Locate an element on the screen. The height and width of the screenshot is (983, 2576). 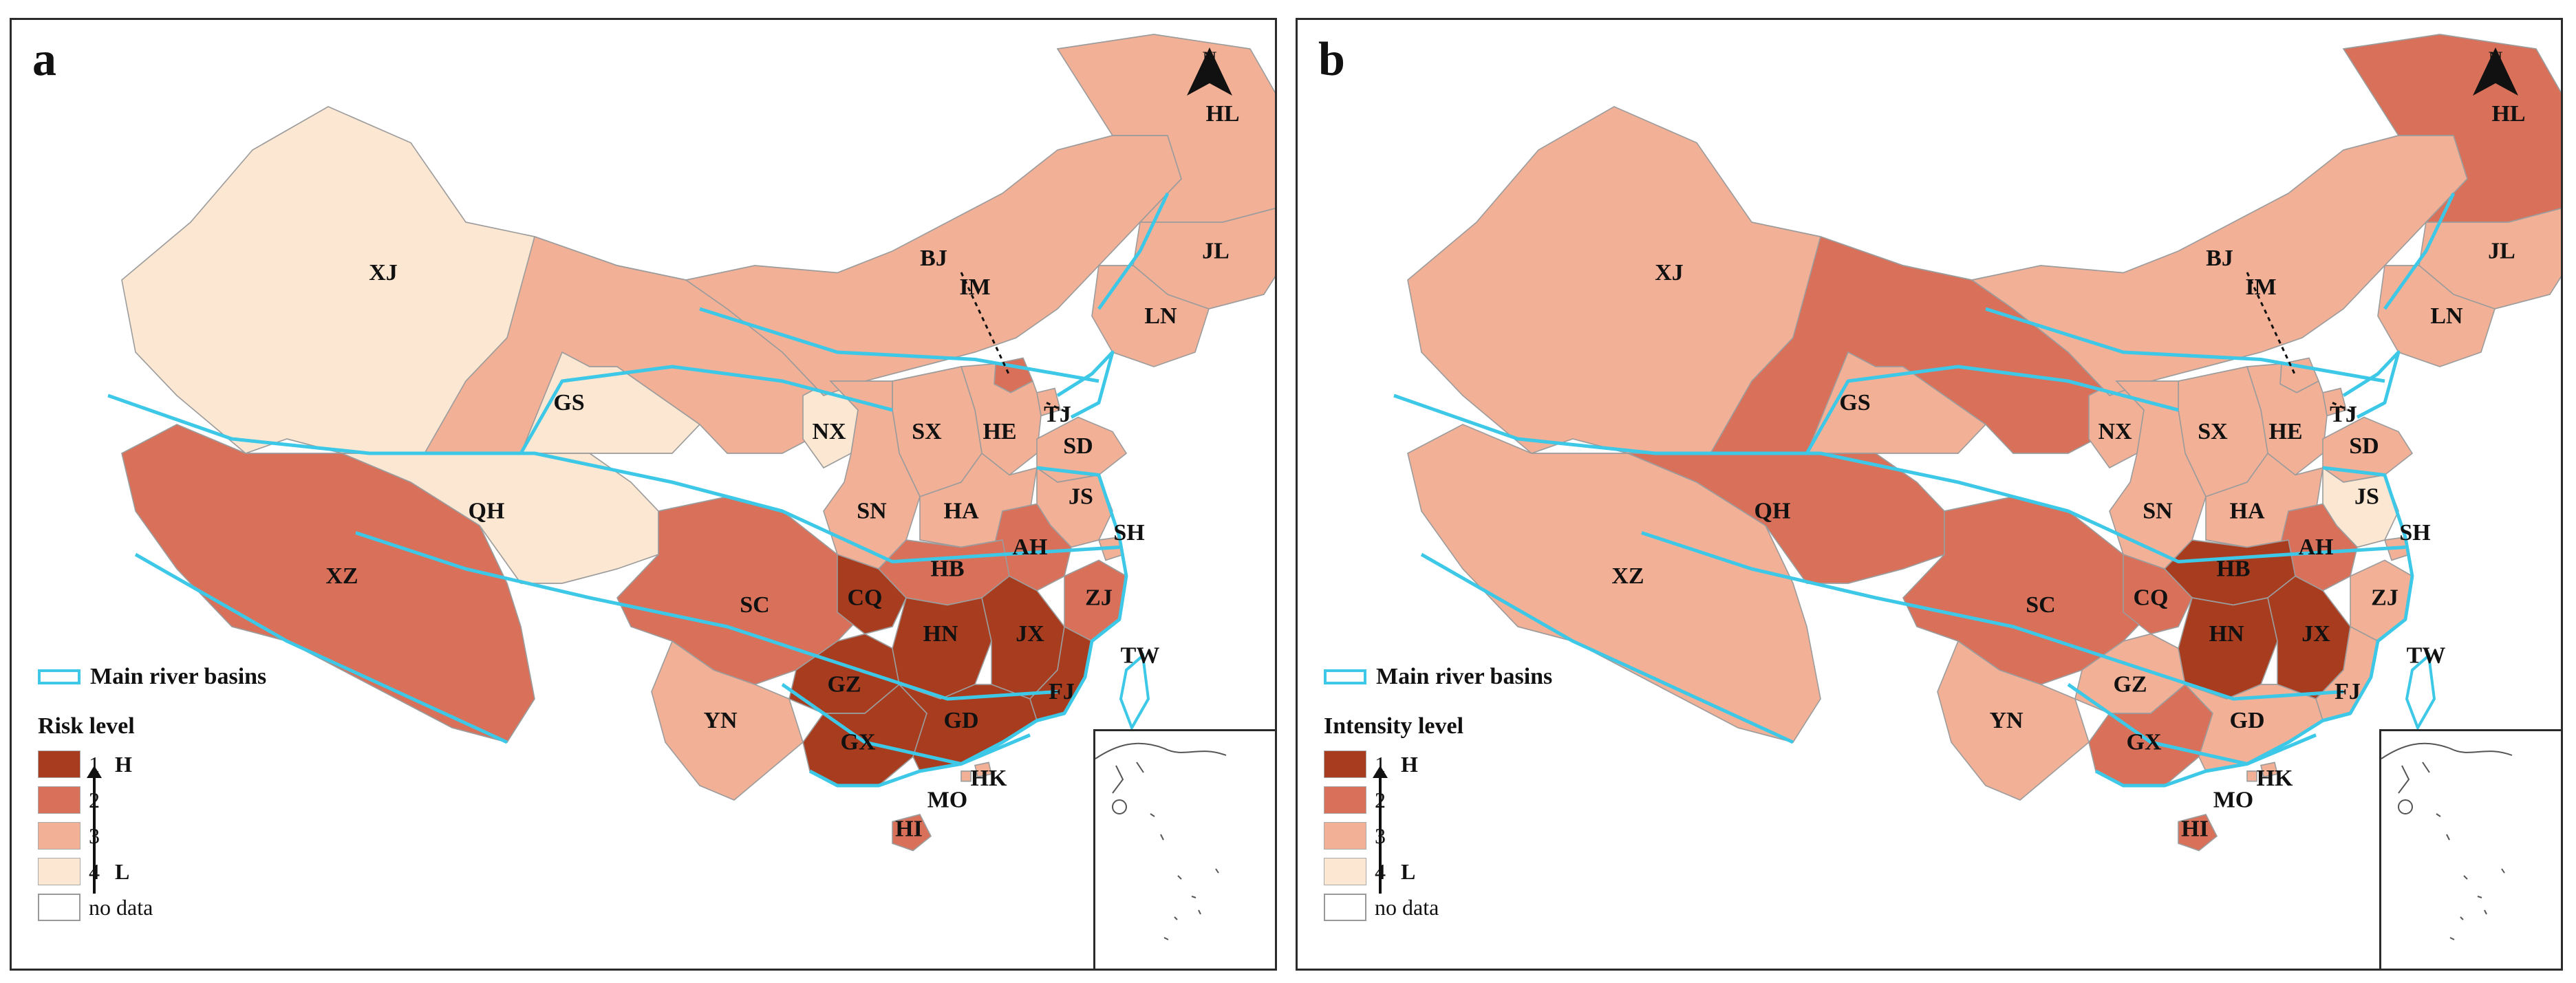
province-mo is located at coordinates (2251, 776).